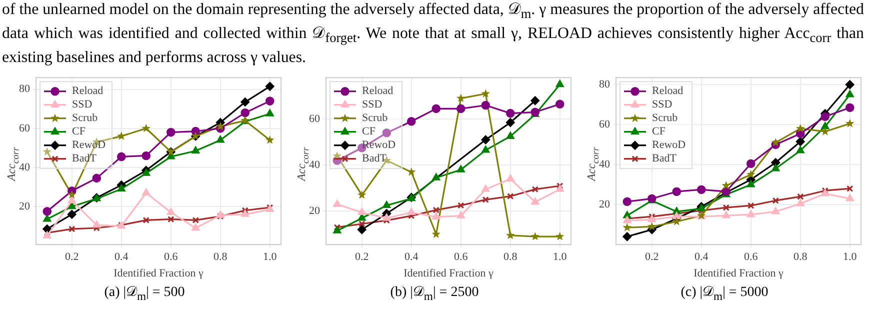  Describe the element at coordinates (434, 294) in the screenshot. I see `text: (b) |𝒟$_{m}$| = 2500` at that location.